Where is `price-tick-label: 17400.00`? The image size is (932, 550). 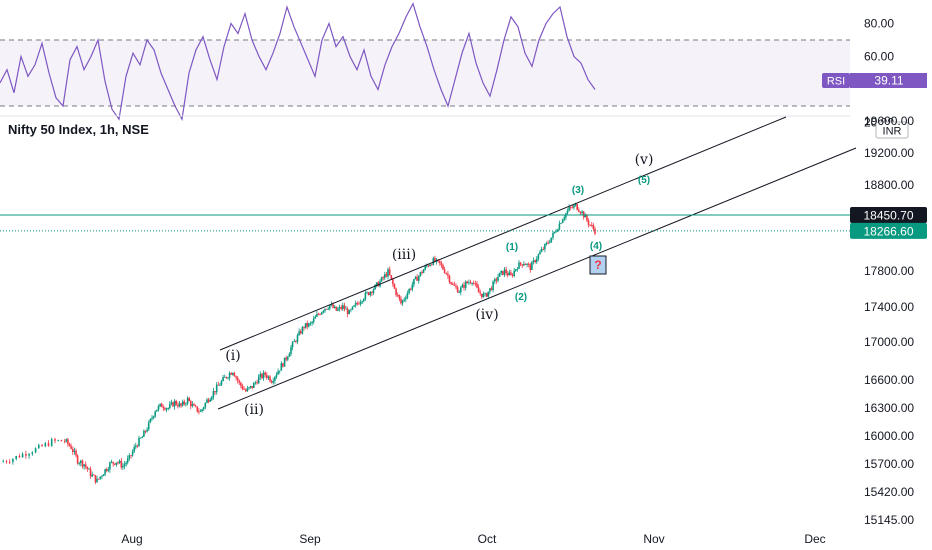
price-tick-label: 17400.00 is located at coordinates (889, 307).